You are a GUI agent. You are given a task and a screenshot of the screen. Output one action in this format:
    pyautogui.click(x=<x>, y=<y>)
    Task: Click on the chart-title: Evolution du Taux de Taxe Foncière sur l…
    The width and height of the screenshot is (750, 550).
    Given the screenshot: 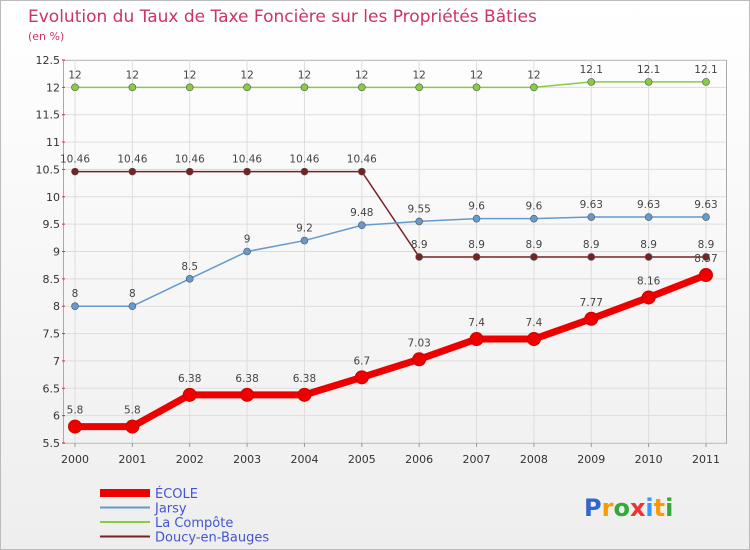 What is the action you would take?
    pyautogui.click(x=282, y=17)
    